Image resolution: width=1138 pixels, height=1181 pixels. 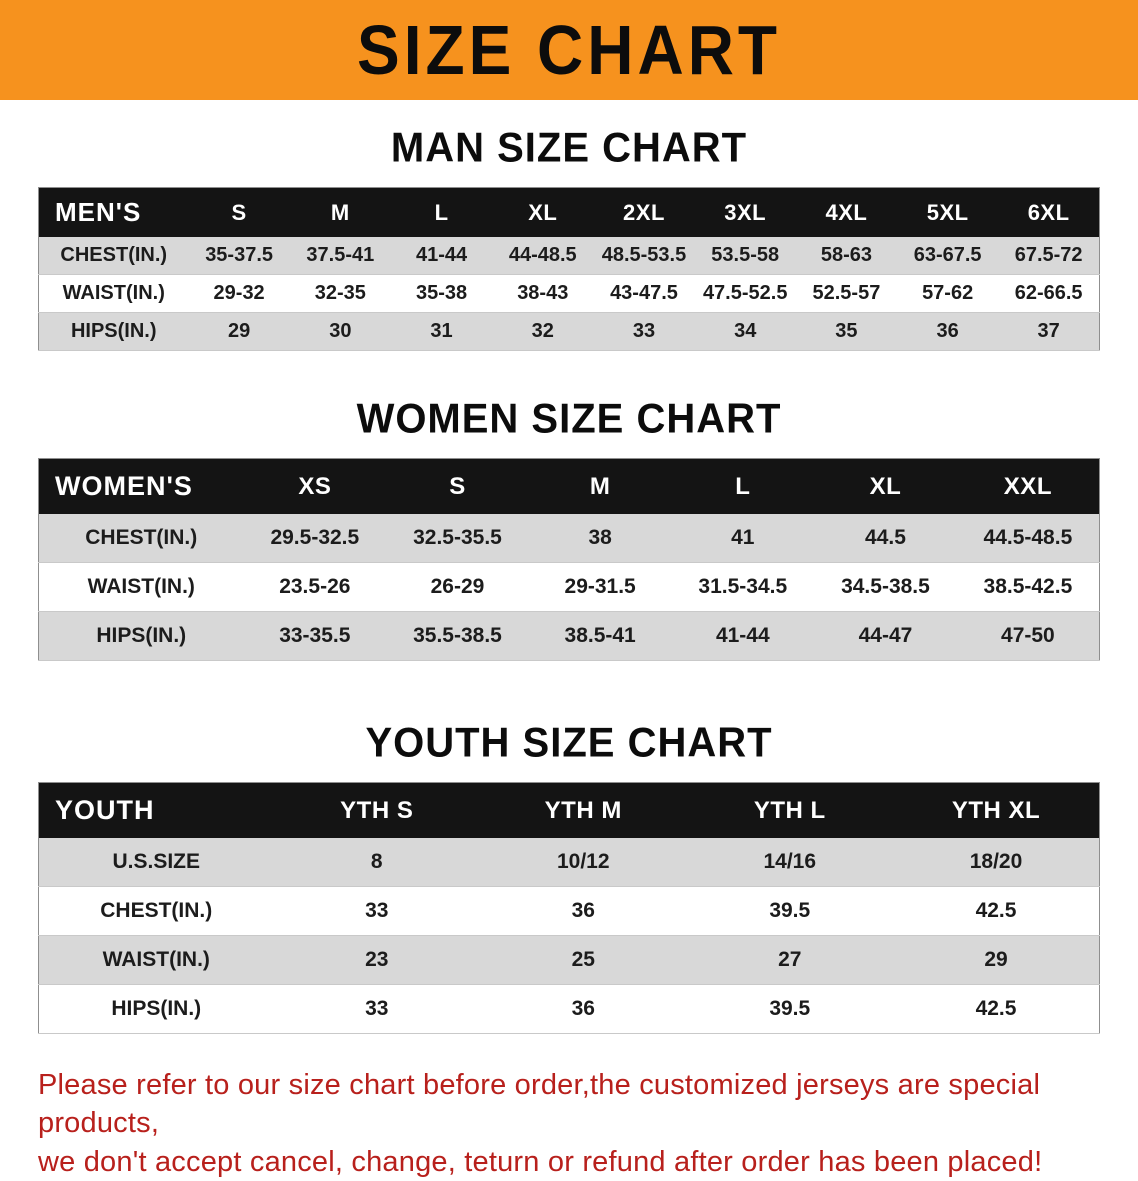 What do you see at coordinates (543, 256) in the screenshot?
I see `size-value: 44-48.5` at bounding box center [543, 256].